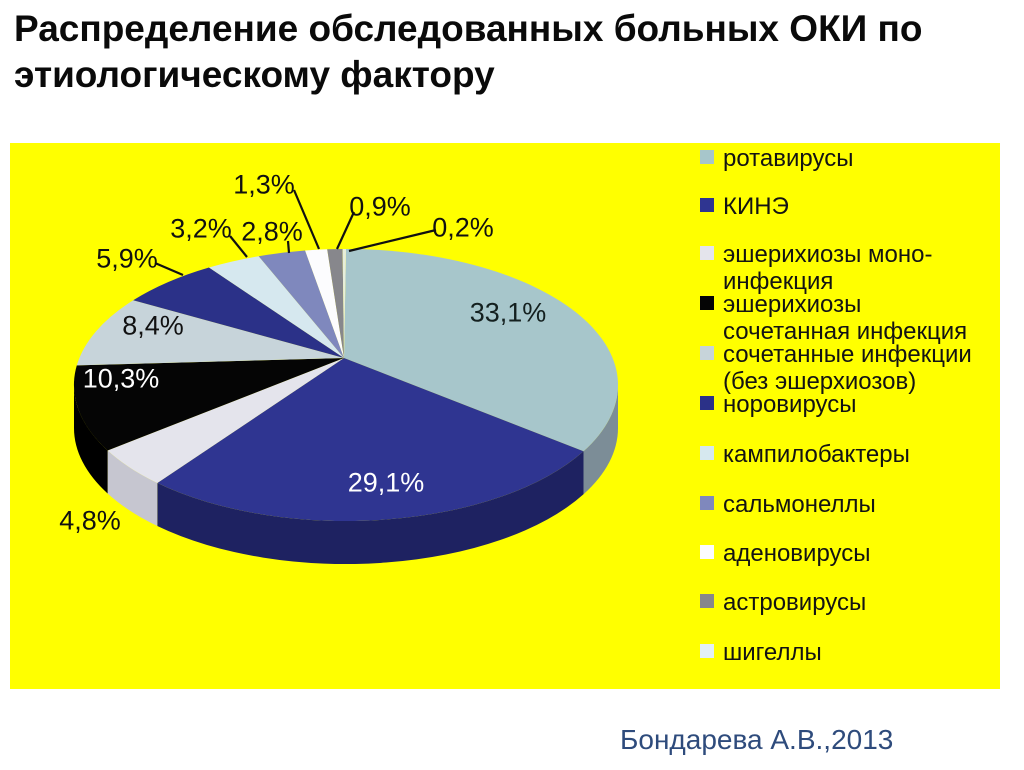 The image size is (1024, 770). What do you see at coordinates (799, 504) in the screenshot?
I see `legend-label-salmonelly: сальмонеллы` at bounding box center [799, 504].